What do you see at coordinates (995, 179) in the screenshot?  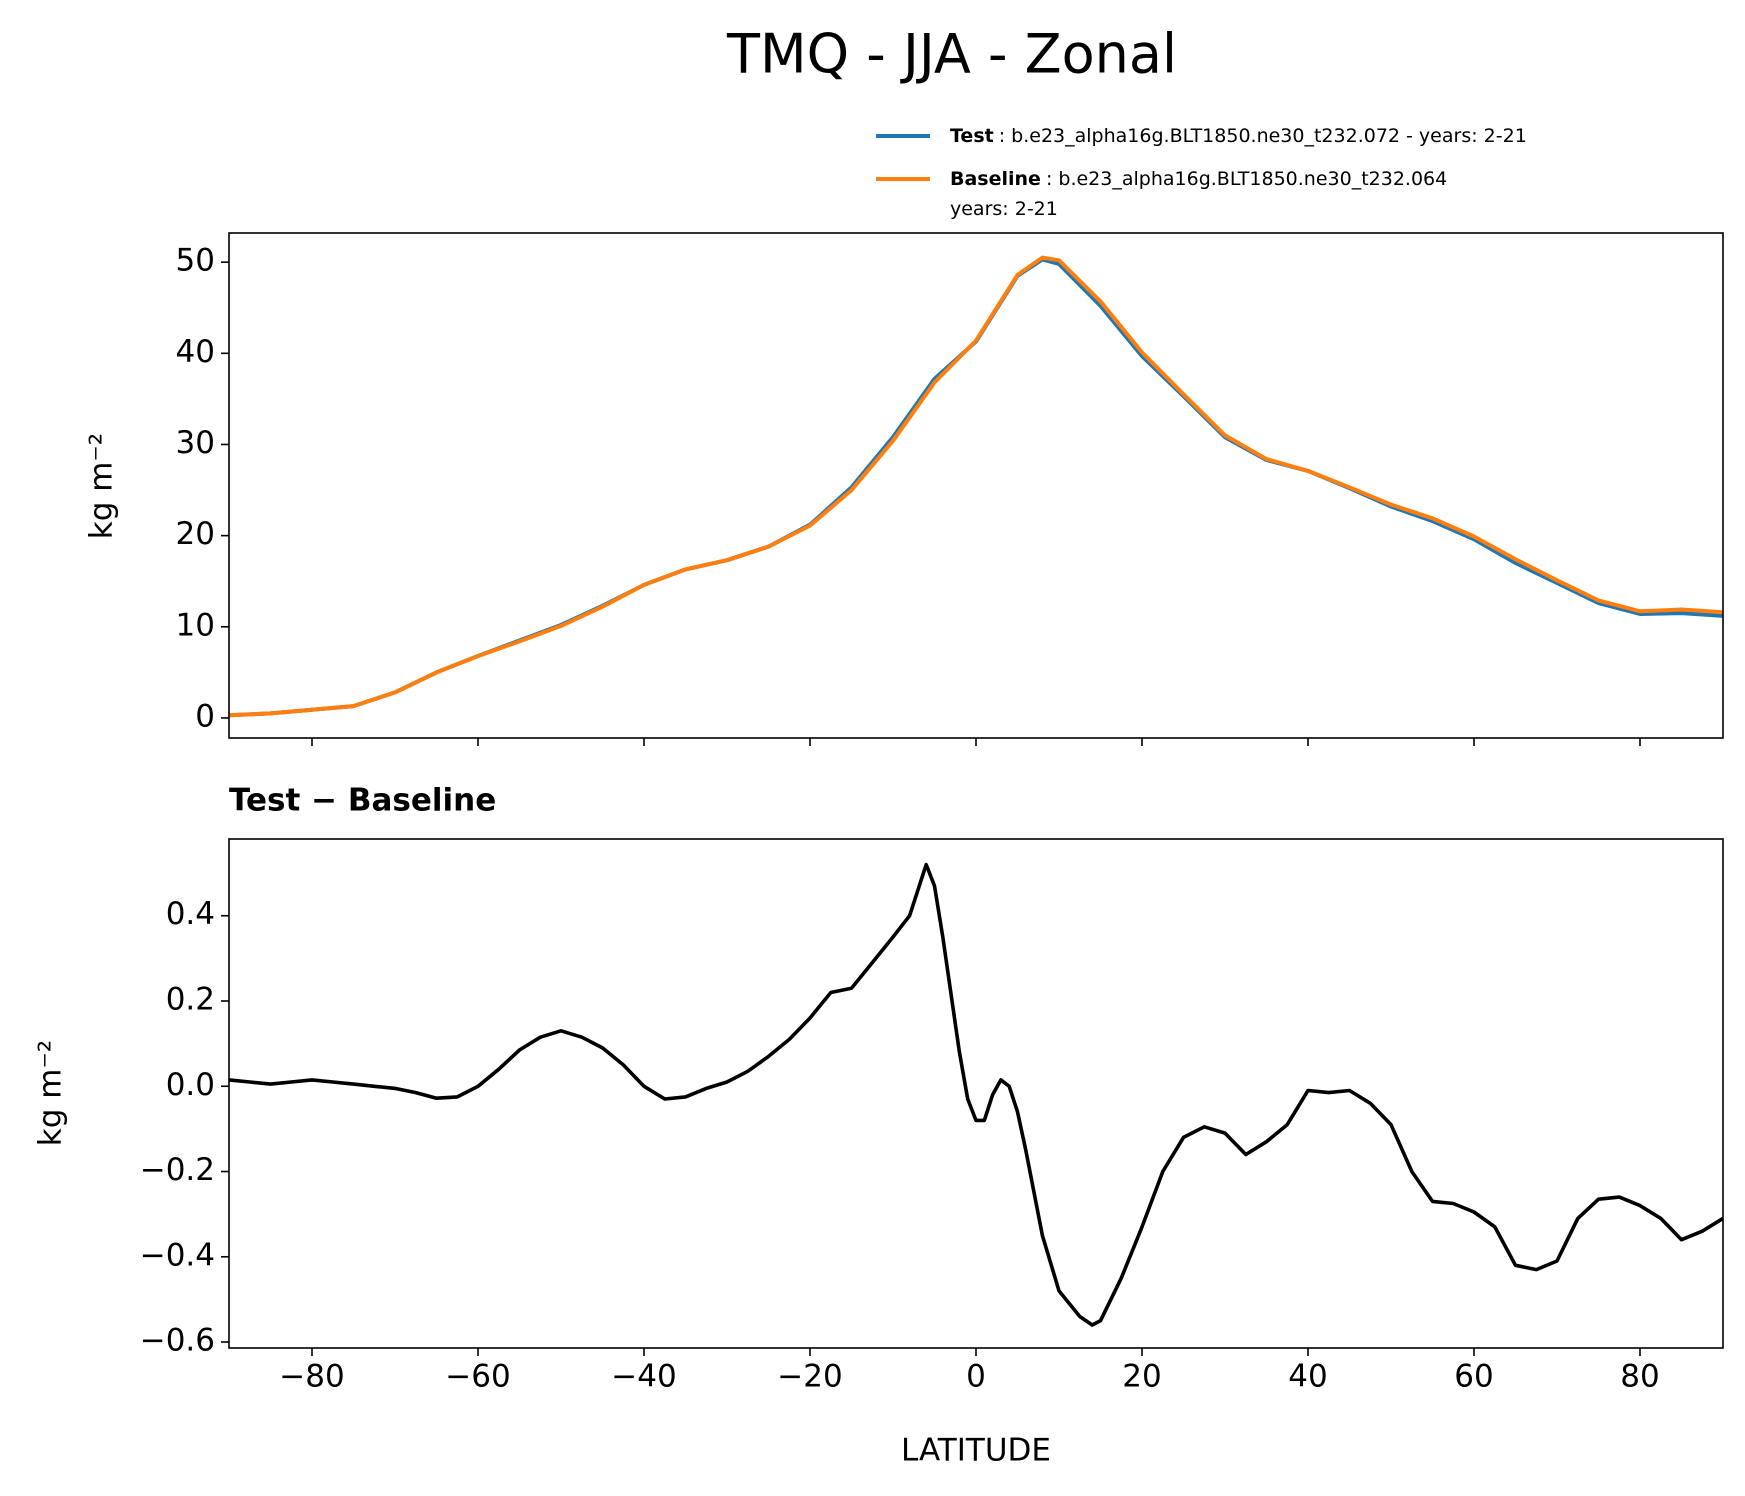 I see `legend-name: Baseline` at bounding box center [995, 179].